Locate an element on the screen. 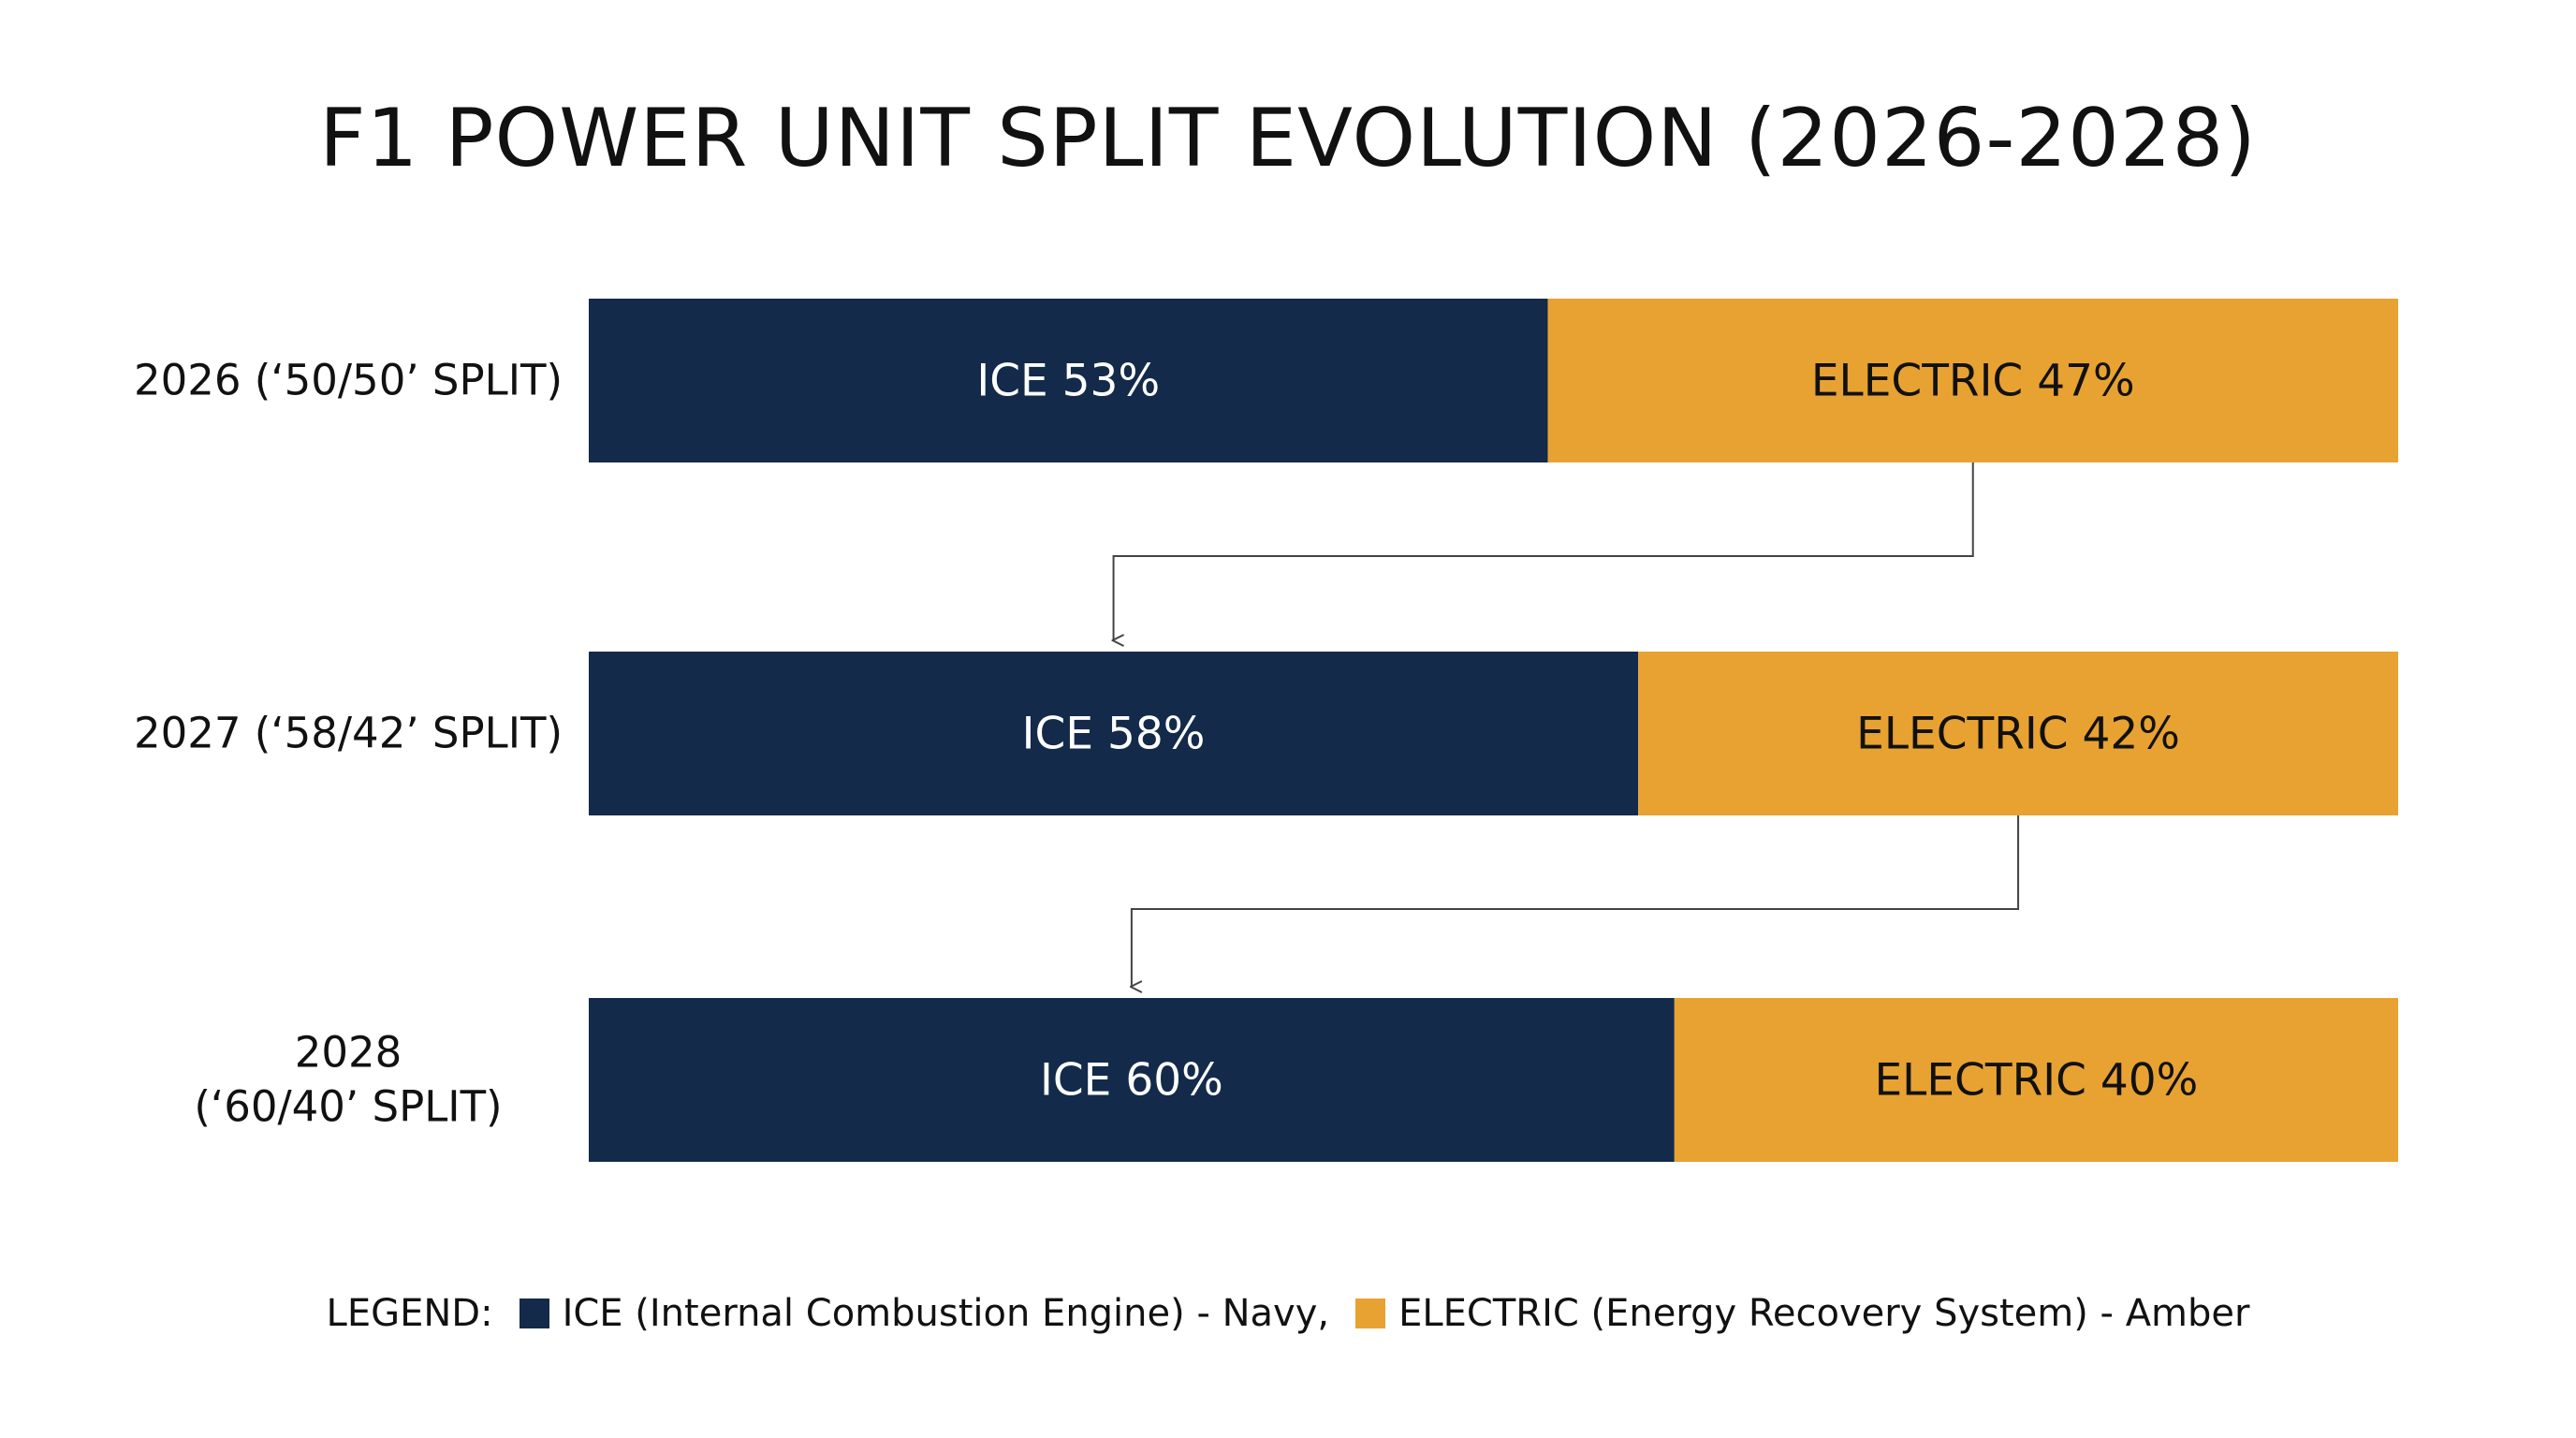 This screenshot has height=1438, width=2576. row-label-3-line-1: 2028 is located at coordinates (348, 1053).